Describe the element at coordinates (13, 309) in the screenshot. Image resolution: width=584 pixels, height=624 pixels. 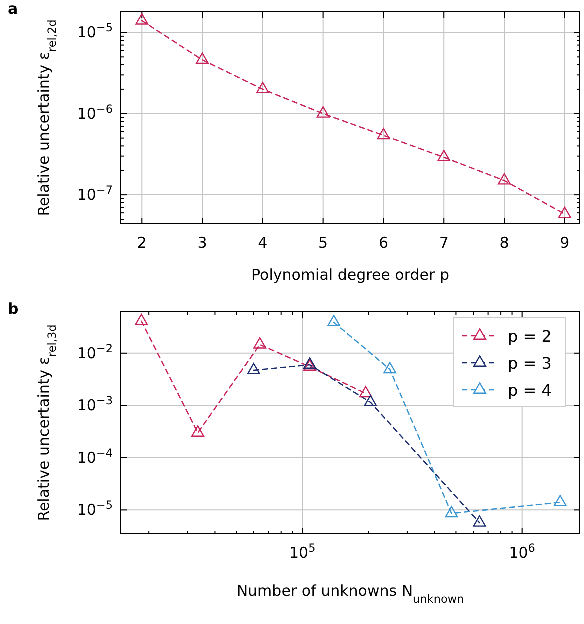
I see `chart-title: b` at that location.